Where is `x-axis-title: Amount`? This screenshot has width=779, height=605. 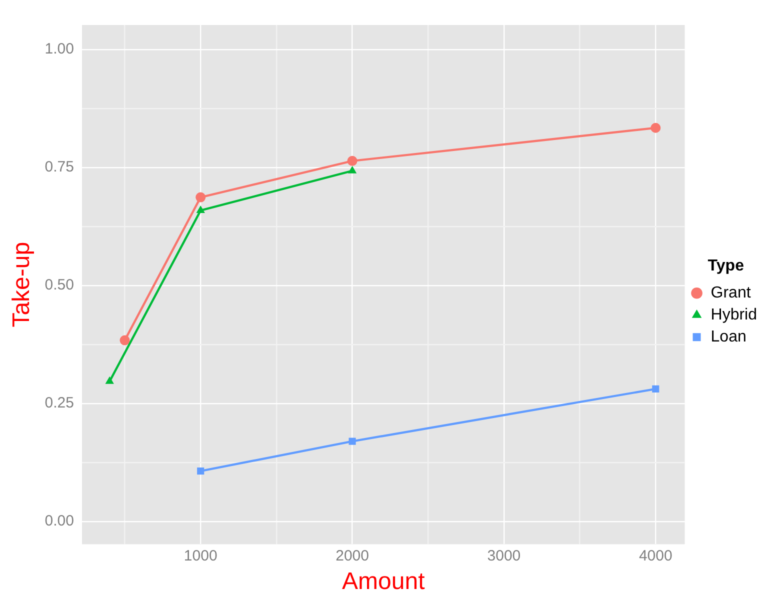 x-axis-title: Amount is located at coordinates (384, 582).